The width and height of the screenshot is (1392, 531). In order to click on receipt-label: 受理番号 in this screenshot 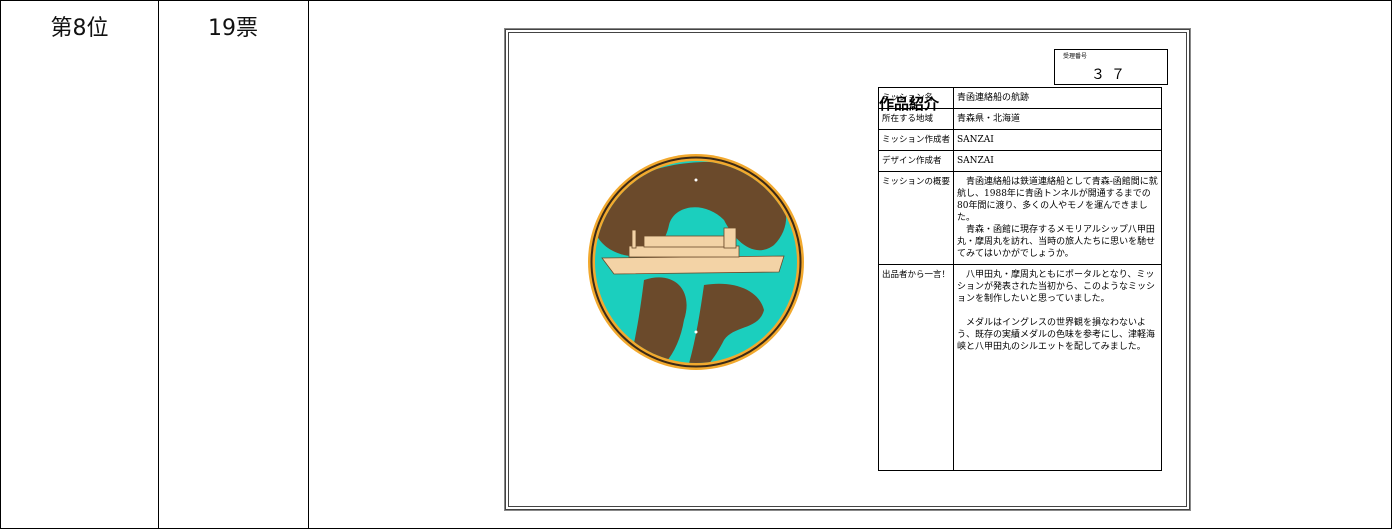, I will do `click(1075, 56)`.